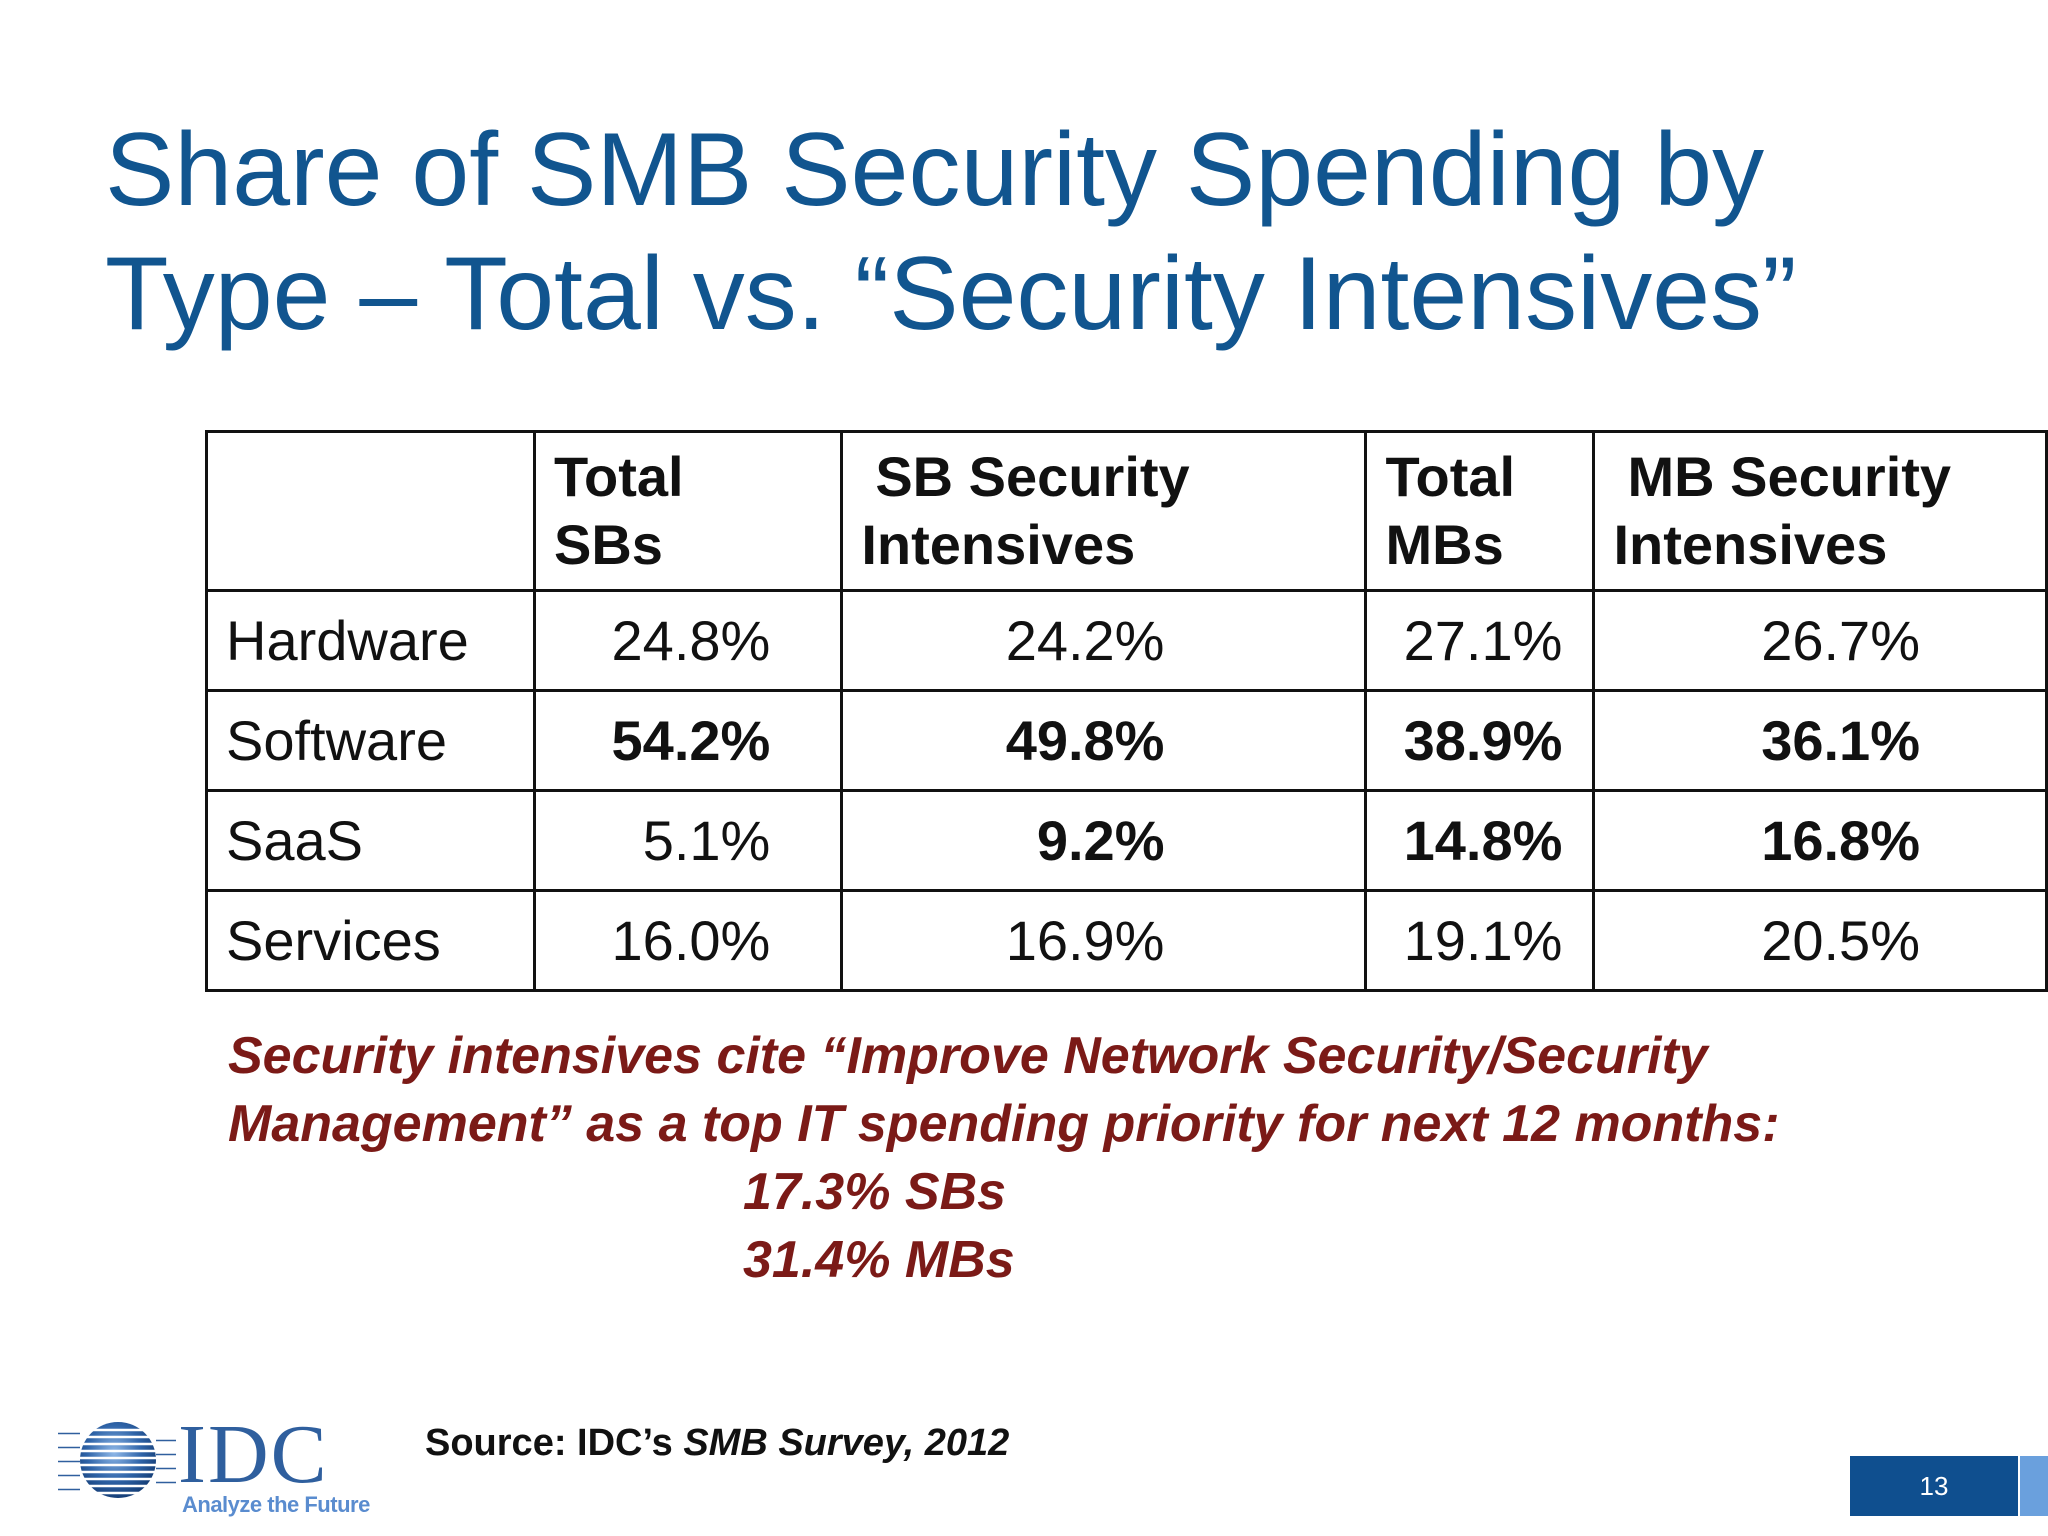  What do you see at coordinates (1934, 1486) in the screenshot?
I see `page-number: 13` at bounding box center [1934, 1486].